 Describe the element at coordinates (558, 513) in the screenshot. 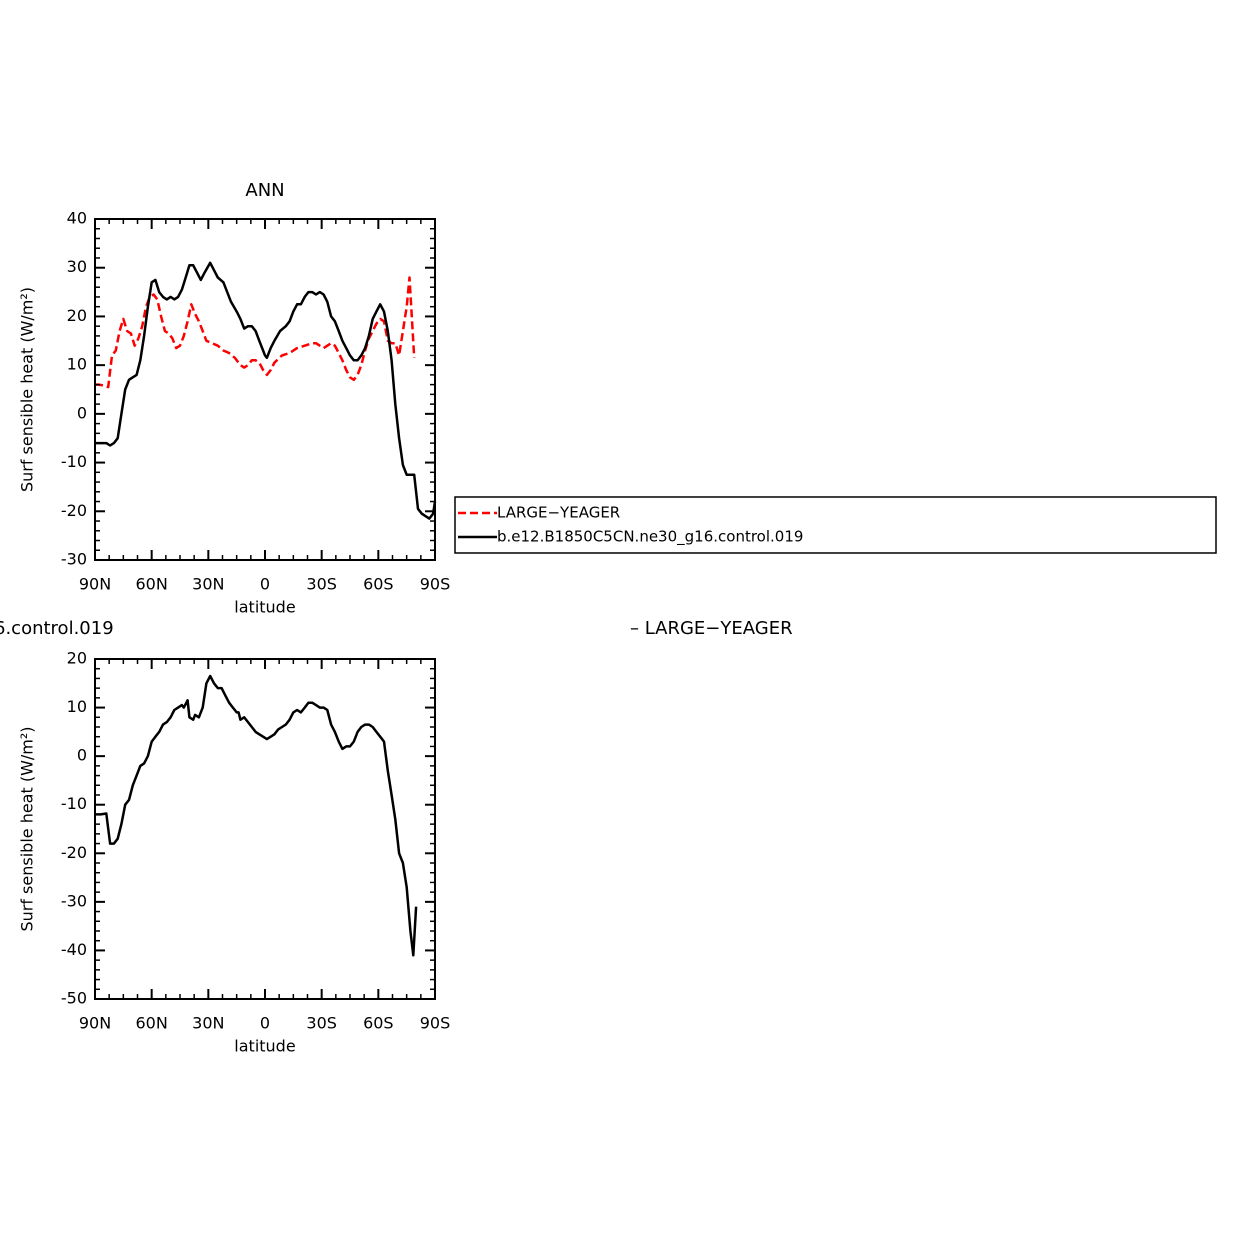

I see `legend-label: LARGE−YEAGER` at that location.